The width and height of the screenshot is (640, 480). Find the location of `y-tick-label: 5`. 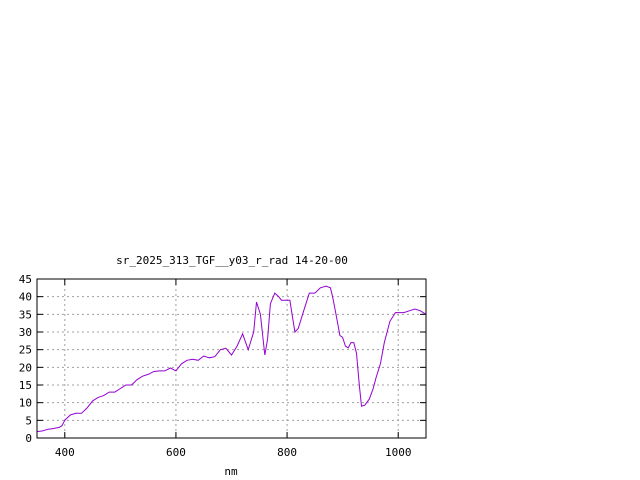

y-tick-label: 5 is located at coordinates (28, 420).